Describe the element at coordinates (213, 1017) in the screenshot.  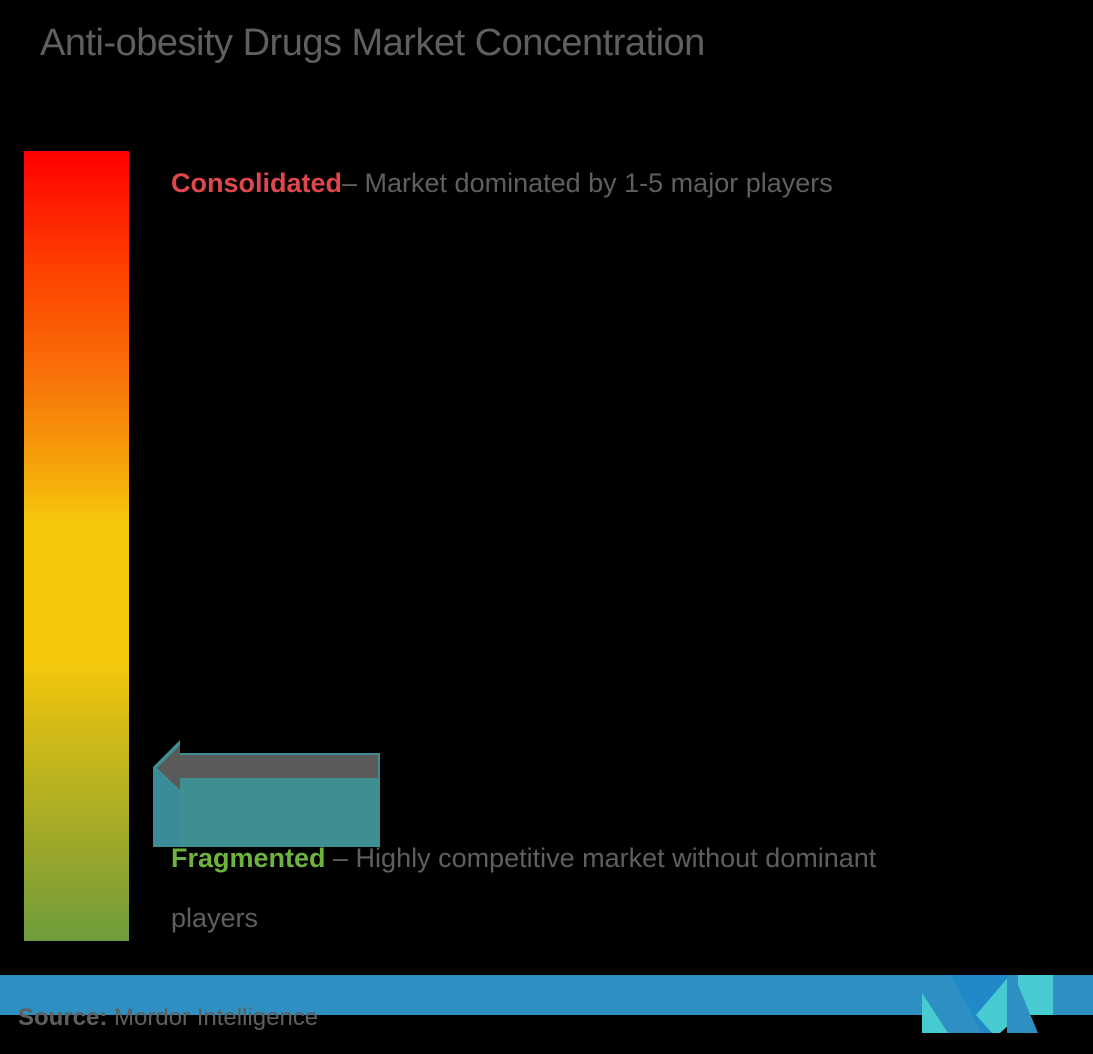
I see `source-value: Mordor Intelligence` at that location.